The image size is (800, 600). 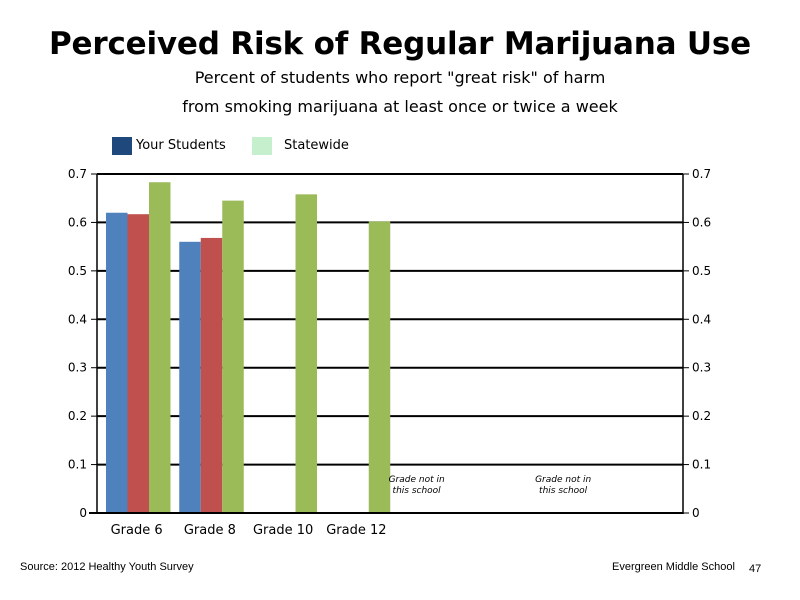 What do you see at coordinates (417, 491) in the screenshot?
I see `annotation-note-1-line-2: this school` at bounding box center [417, 491].